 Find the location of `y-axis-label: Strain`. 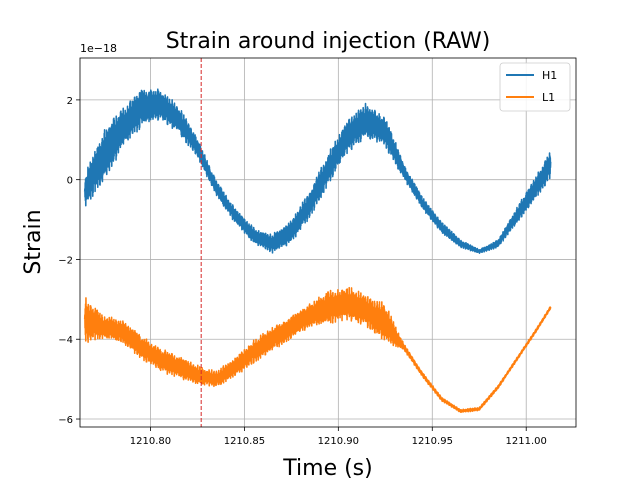

y-axis-label: Strain is located at coordinates (33, 241).